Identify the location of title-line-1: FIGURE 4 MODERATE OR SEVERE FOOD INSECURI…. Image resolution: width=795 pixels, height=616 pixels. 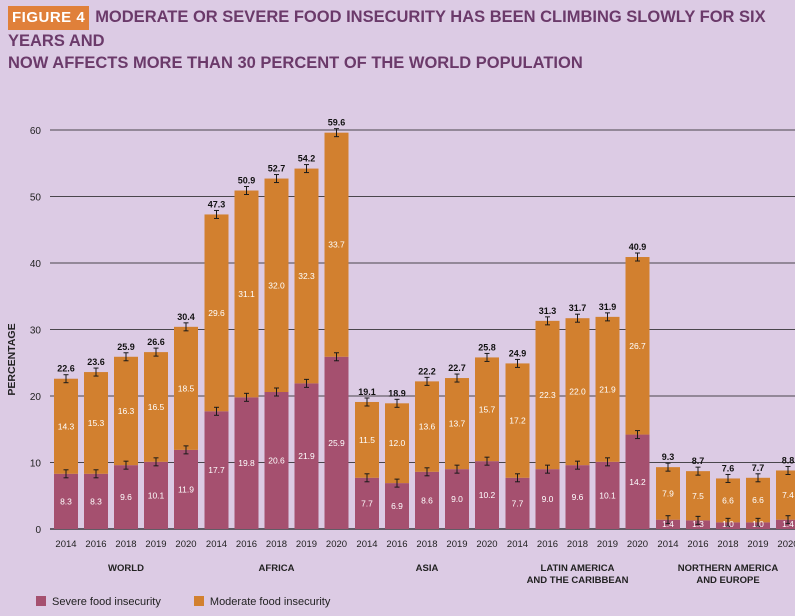
(398, 29).